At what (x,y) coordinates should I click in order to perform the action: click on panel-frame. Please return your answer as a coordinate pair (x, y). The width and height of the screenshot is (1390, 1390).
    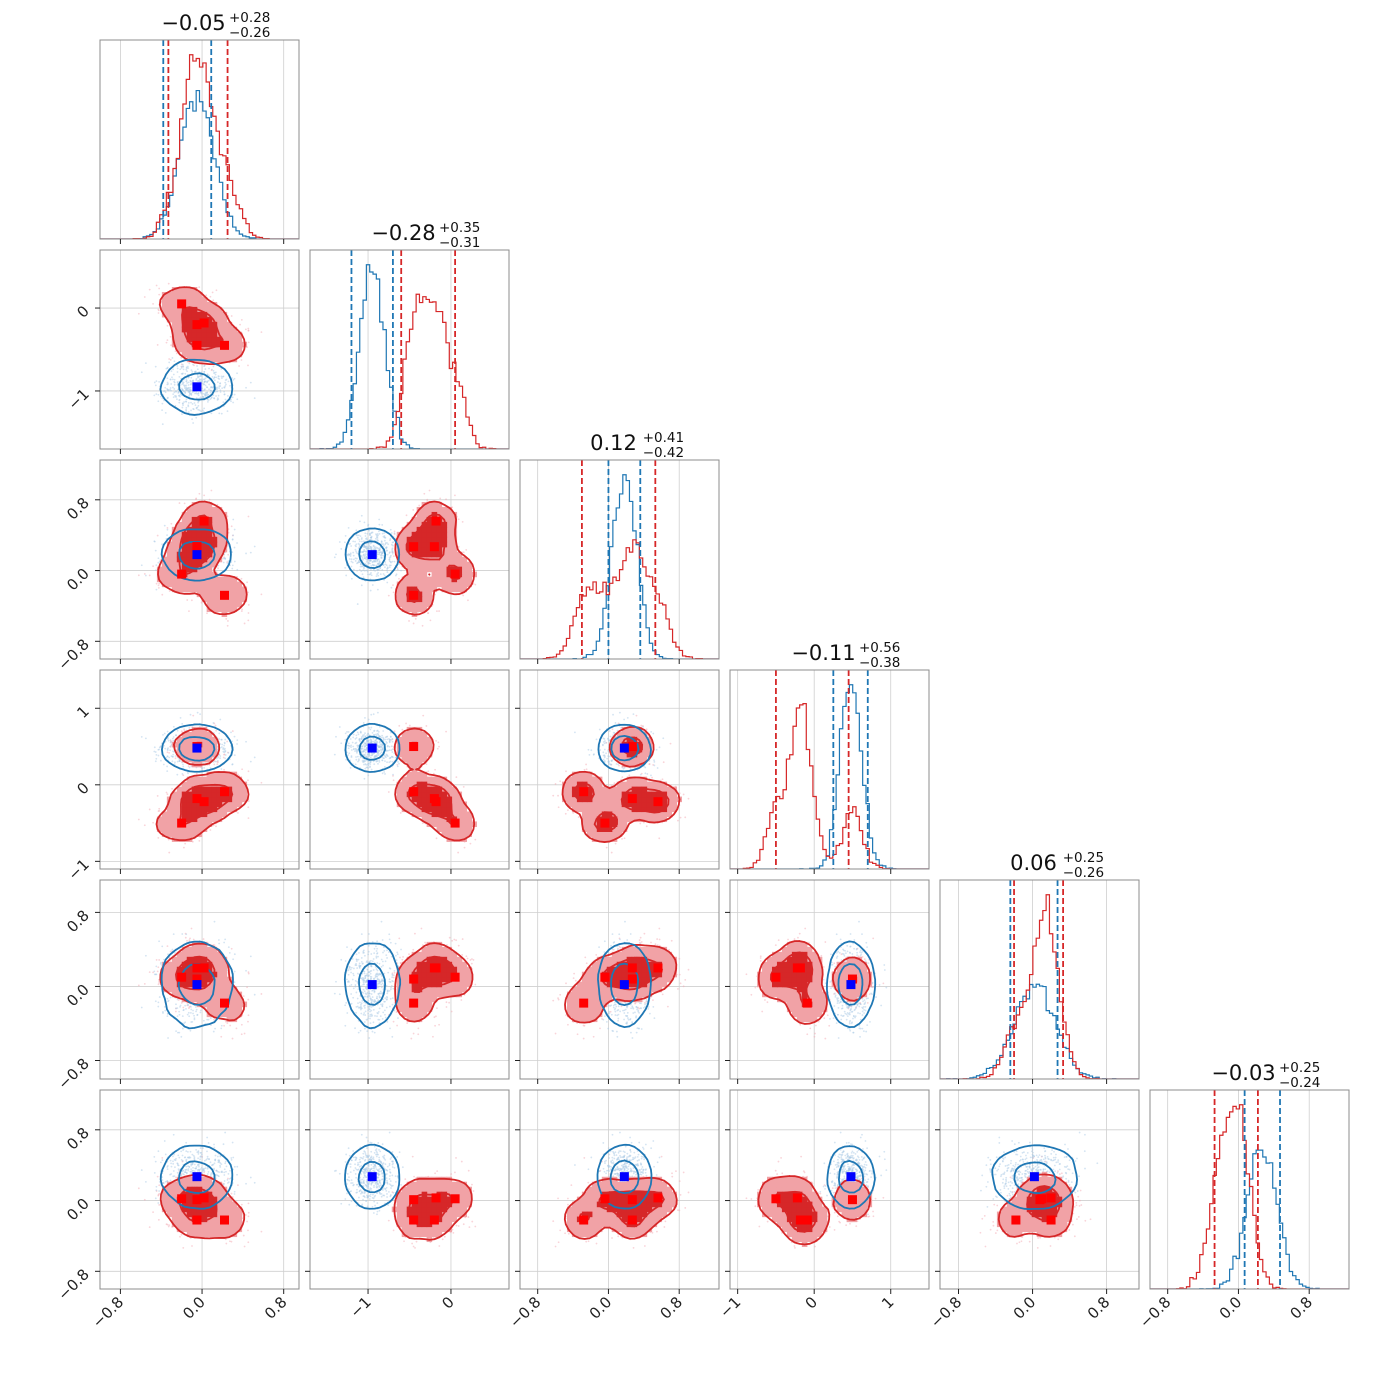
    Looking at the image, I should click on (409, 559).